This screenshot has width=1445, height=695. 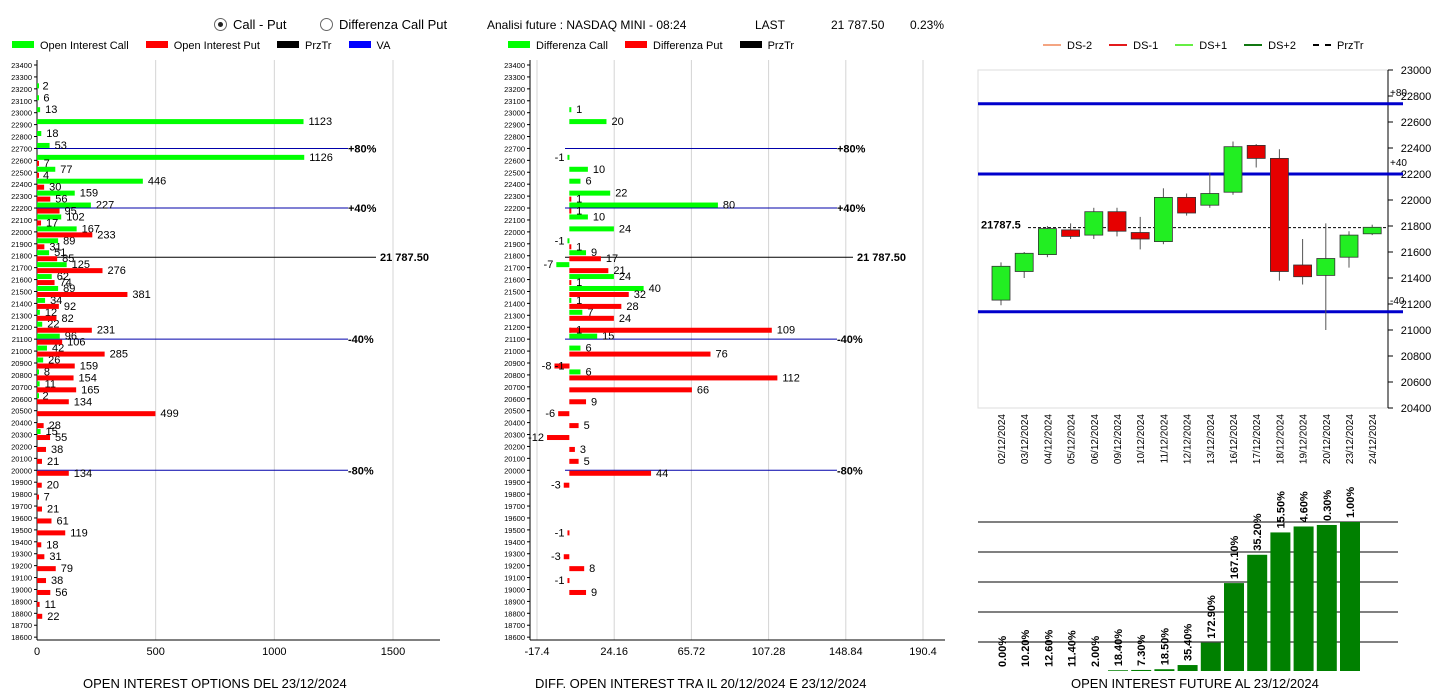 I want to click on data-label: 7, so click(x=47, y=498).